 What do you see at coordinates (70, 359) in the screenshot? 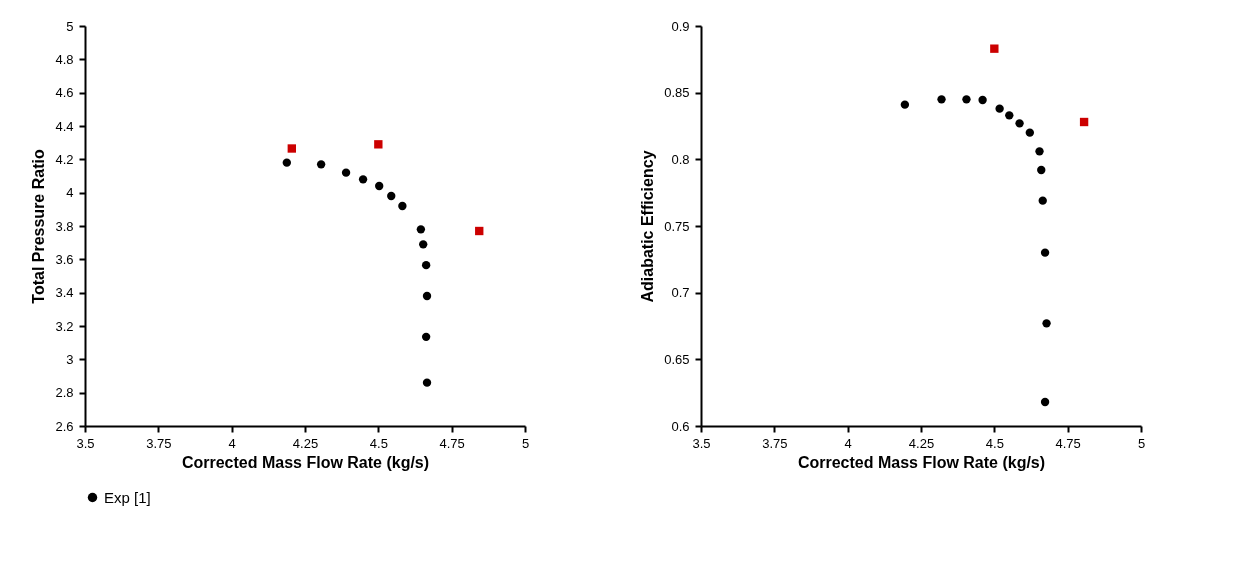
I see `y-tick-label: 3` at bounding box center [70, 359].